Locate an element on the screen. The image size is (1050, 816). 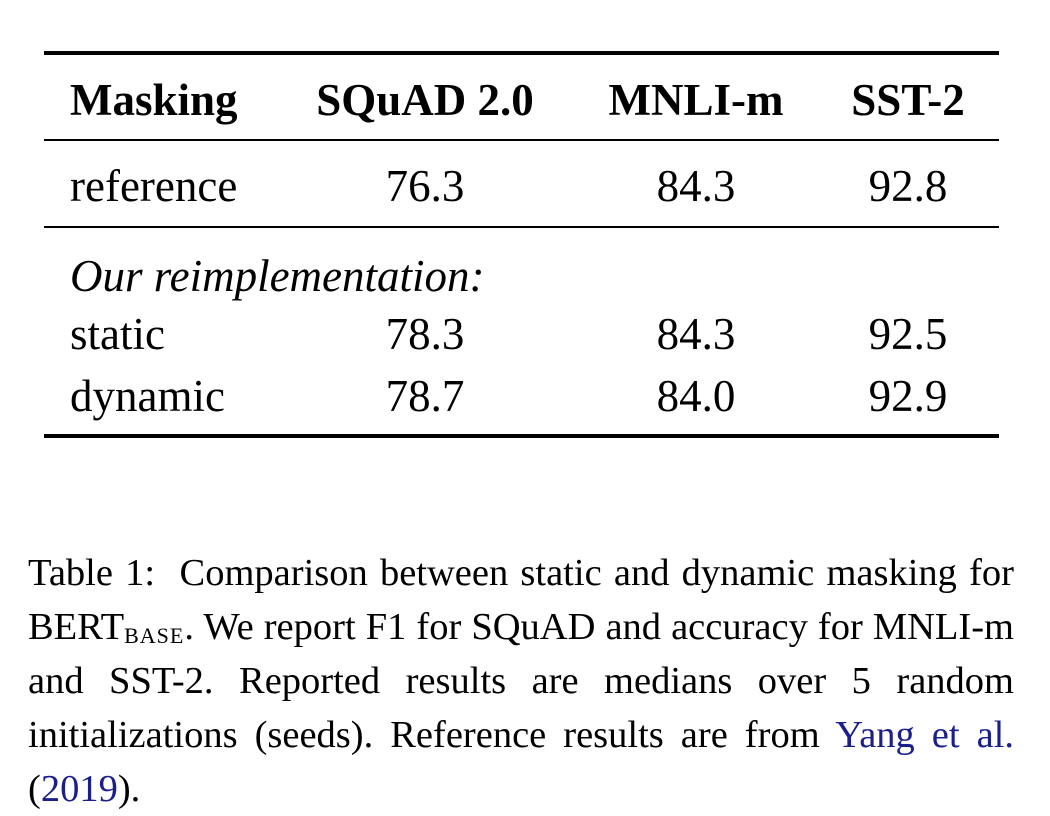
row-label: reference is located at coordinates (154, 186).